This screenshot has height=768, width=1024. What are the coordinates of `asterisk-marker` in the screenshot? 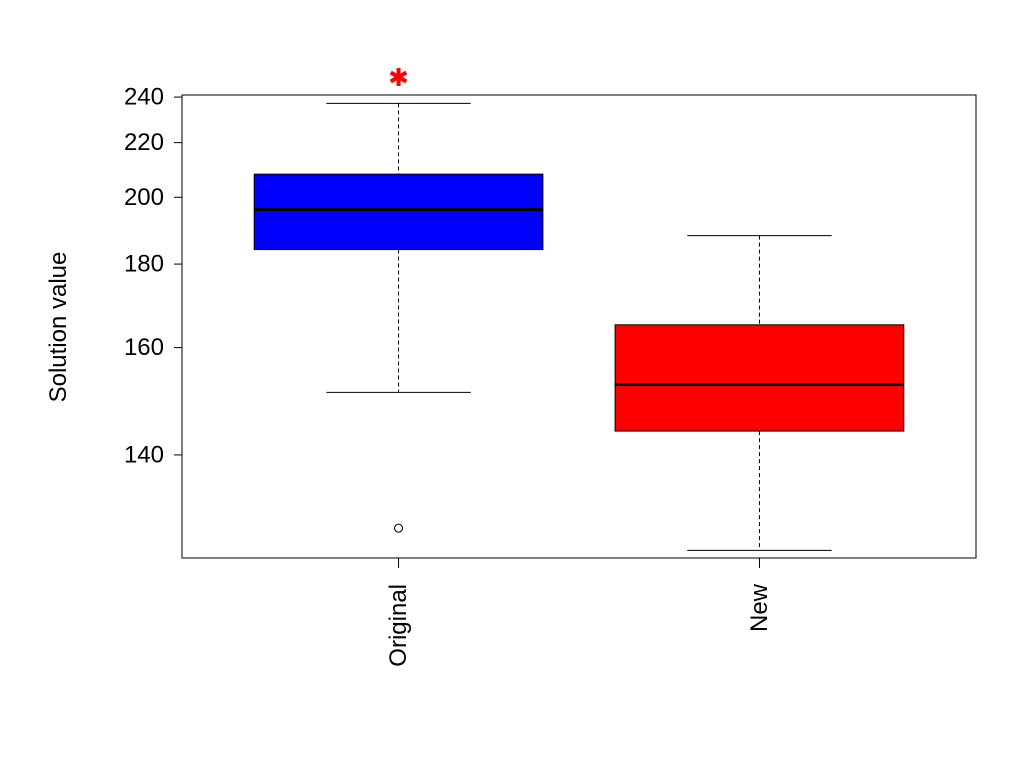 It's located at (398, 77).